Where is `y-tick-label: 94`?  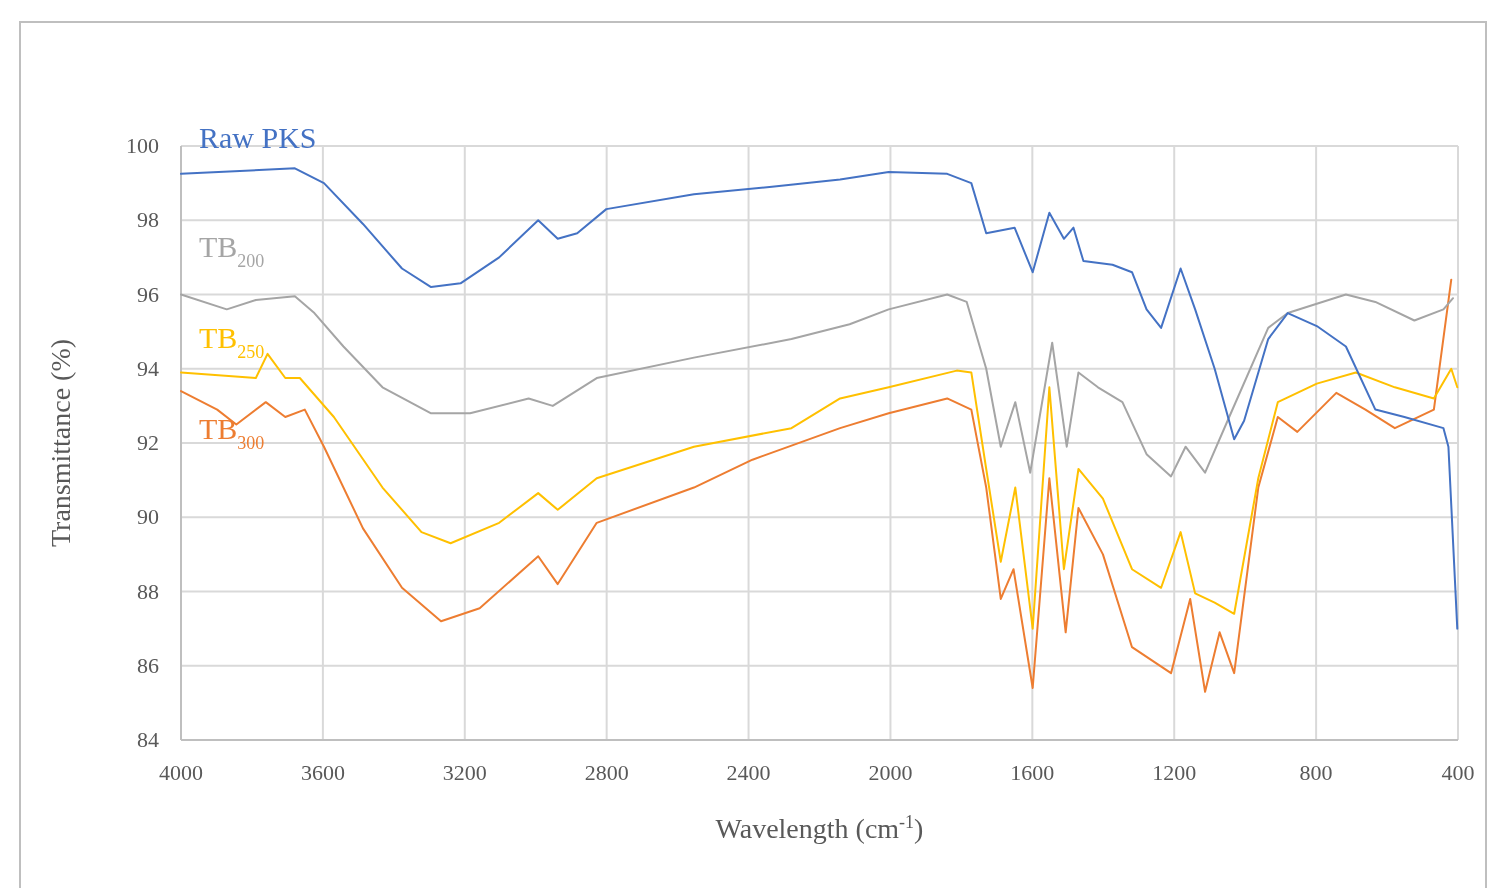
y-tick-label: 94 is located at coordinates (148, 368).